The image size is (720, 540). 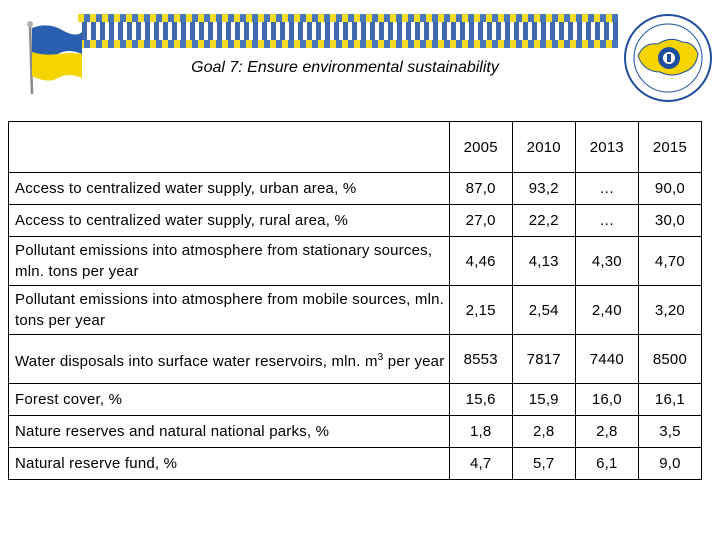 I want to click on row-label-tail: per year, so click(x=416, y=361).